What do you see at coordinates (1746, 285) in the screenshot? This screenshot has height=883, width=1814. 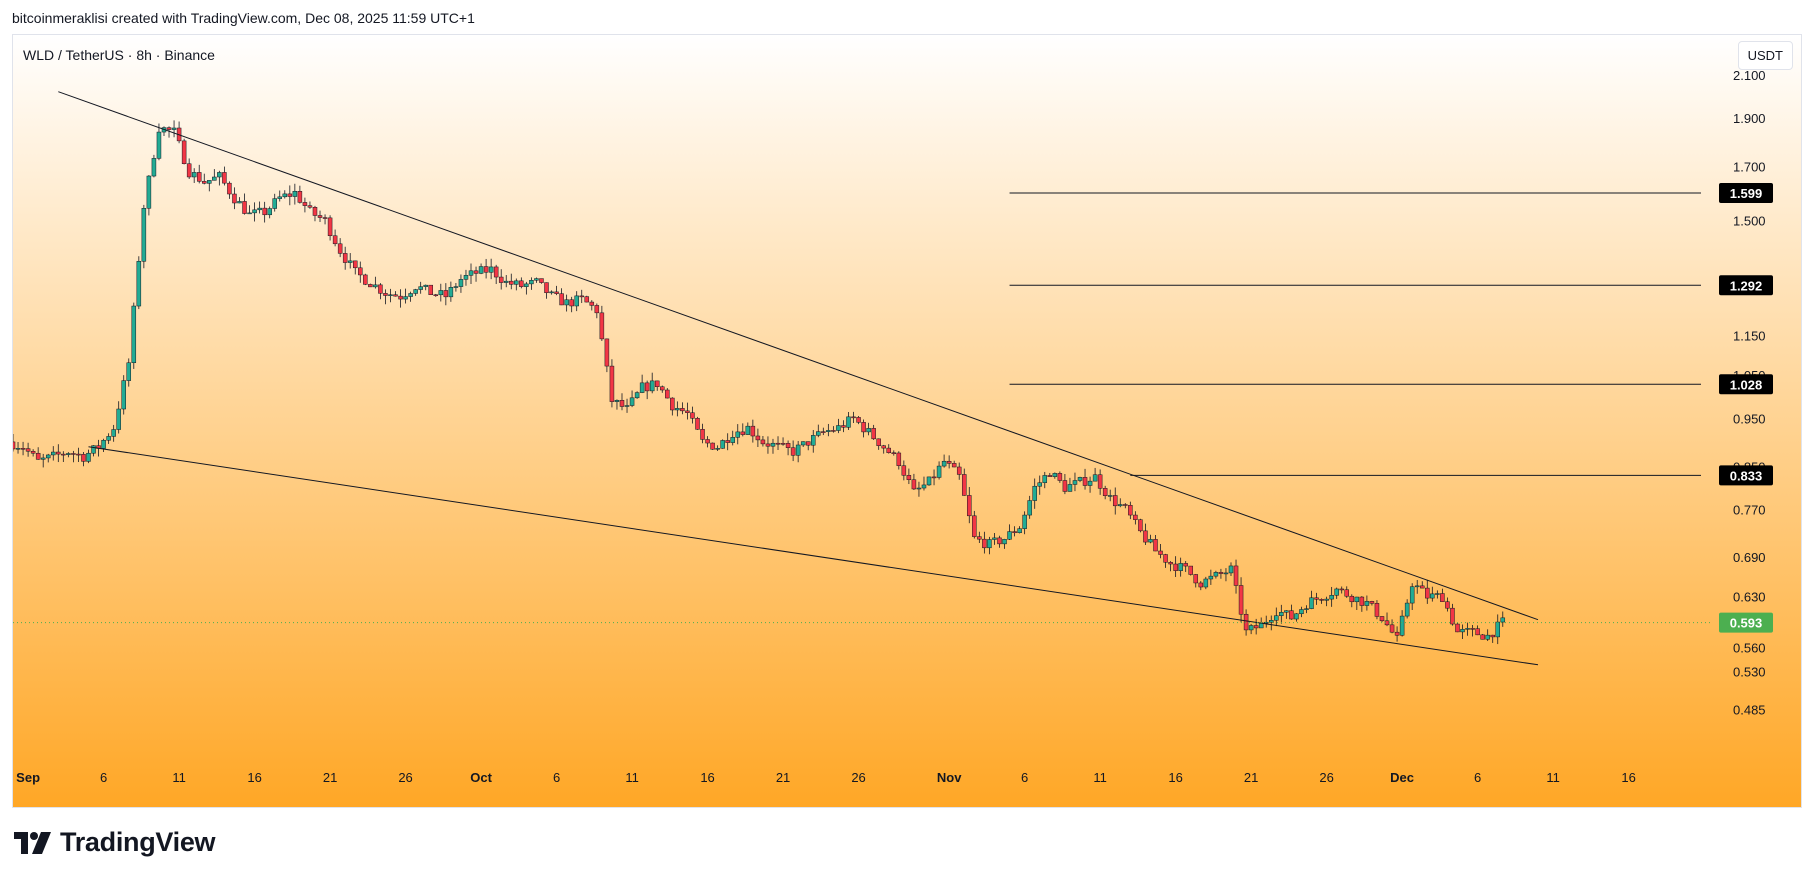 I see `level-badge-label: 1.292` at bounding box center [1746, 285].